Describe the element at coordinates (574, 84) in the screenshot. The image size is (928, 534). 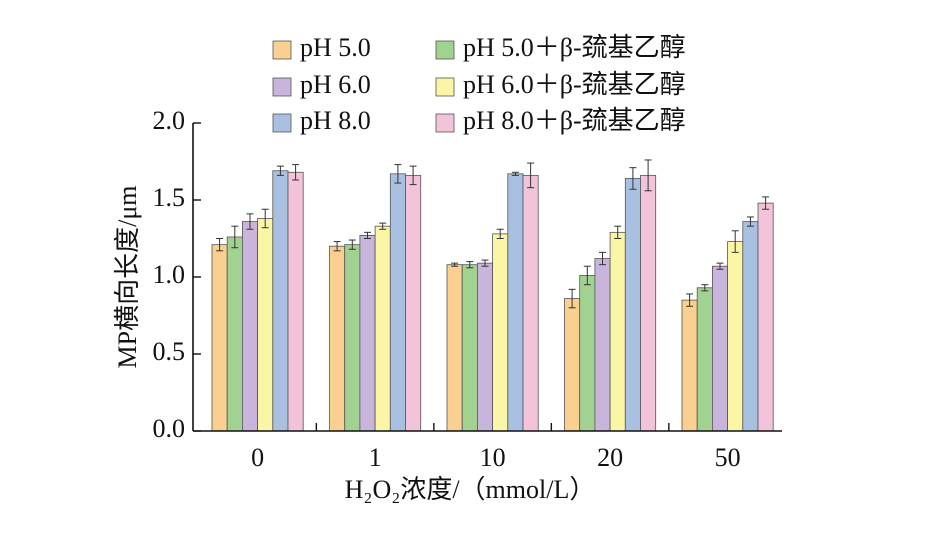
I see `legend-label-3: pH 6.0＋β-巯基乙醇` at that location.